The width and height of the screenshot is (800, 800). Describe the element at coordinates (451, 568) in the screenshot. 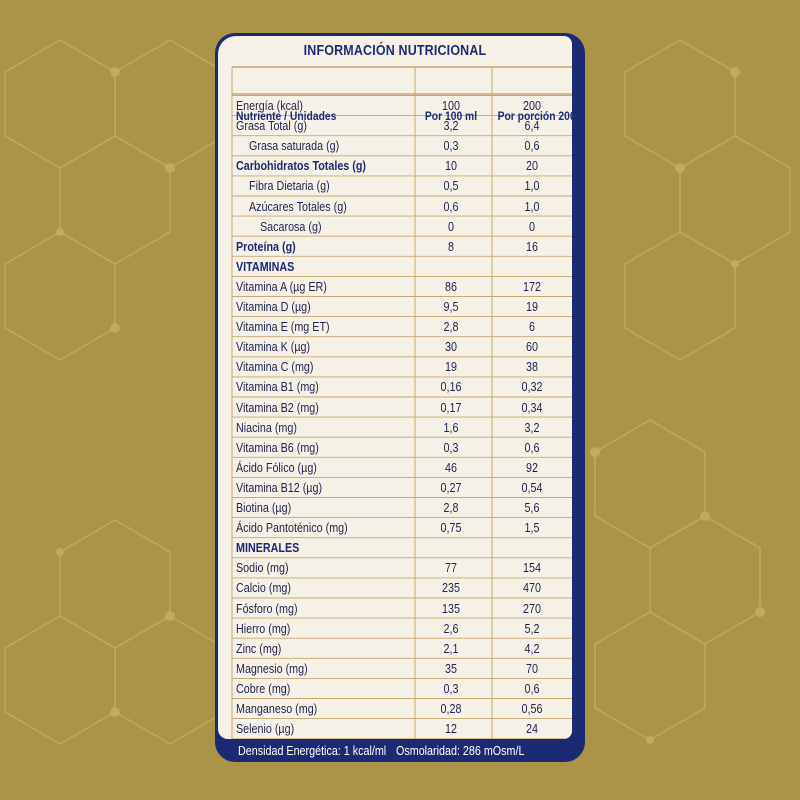

I see `value-per-100ml: 77` at that location.